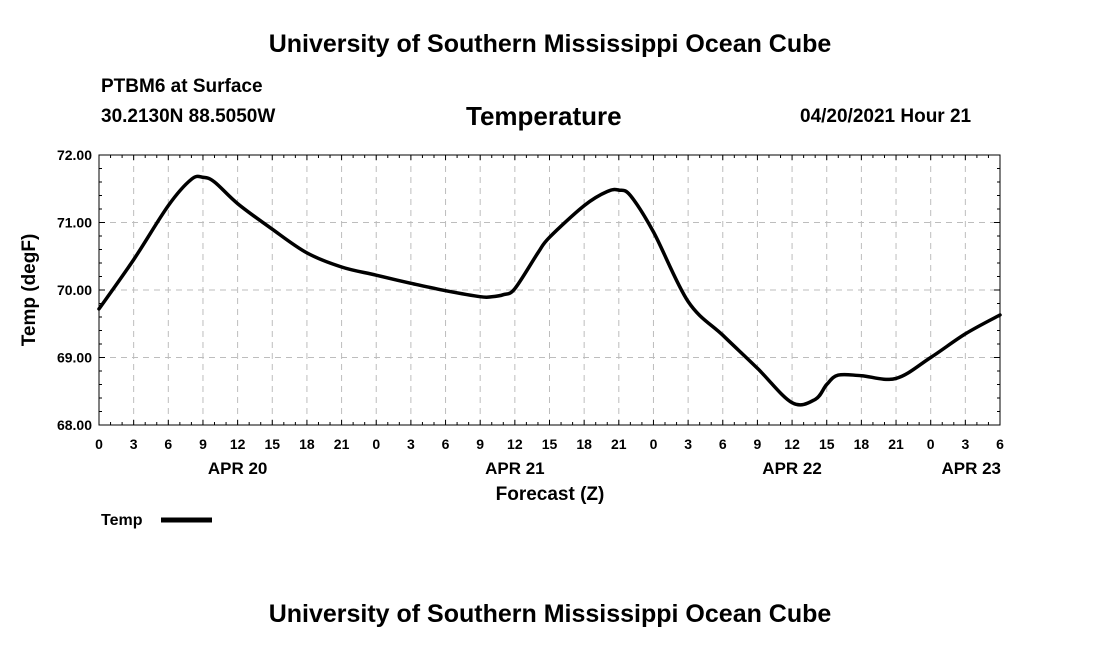 The width and height of the screenshot is (1100, 650). I want to click on y-axis-label: Temp (degF), so click(29, 290).